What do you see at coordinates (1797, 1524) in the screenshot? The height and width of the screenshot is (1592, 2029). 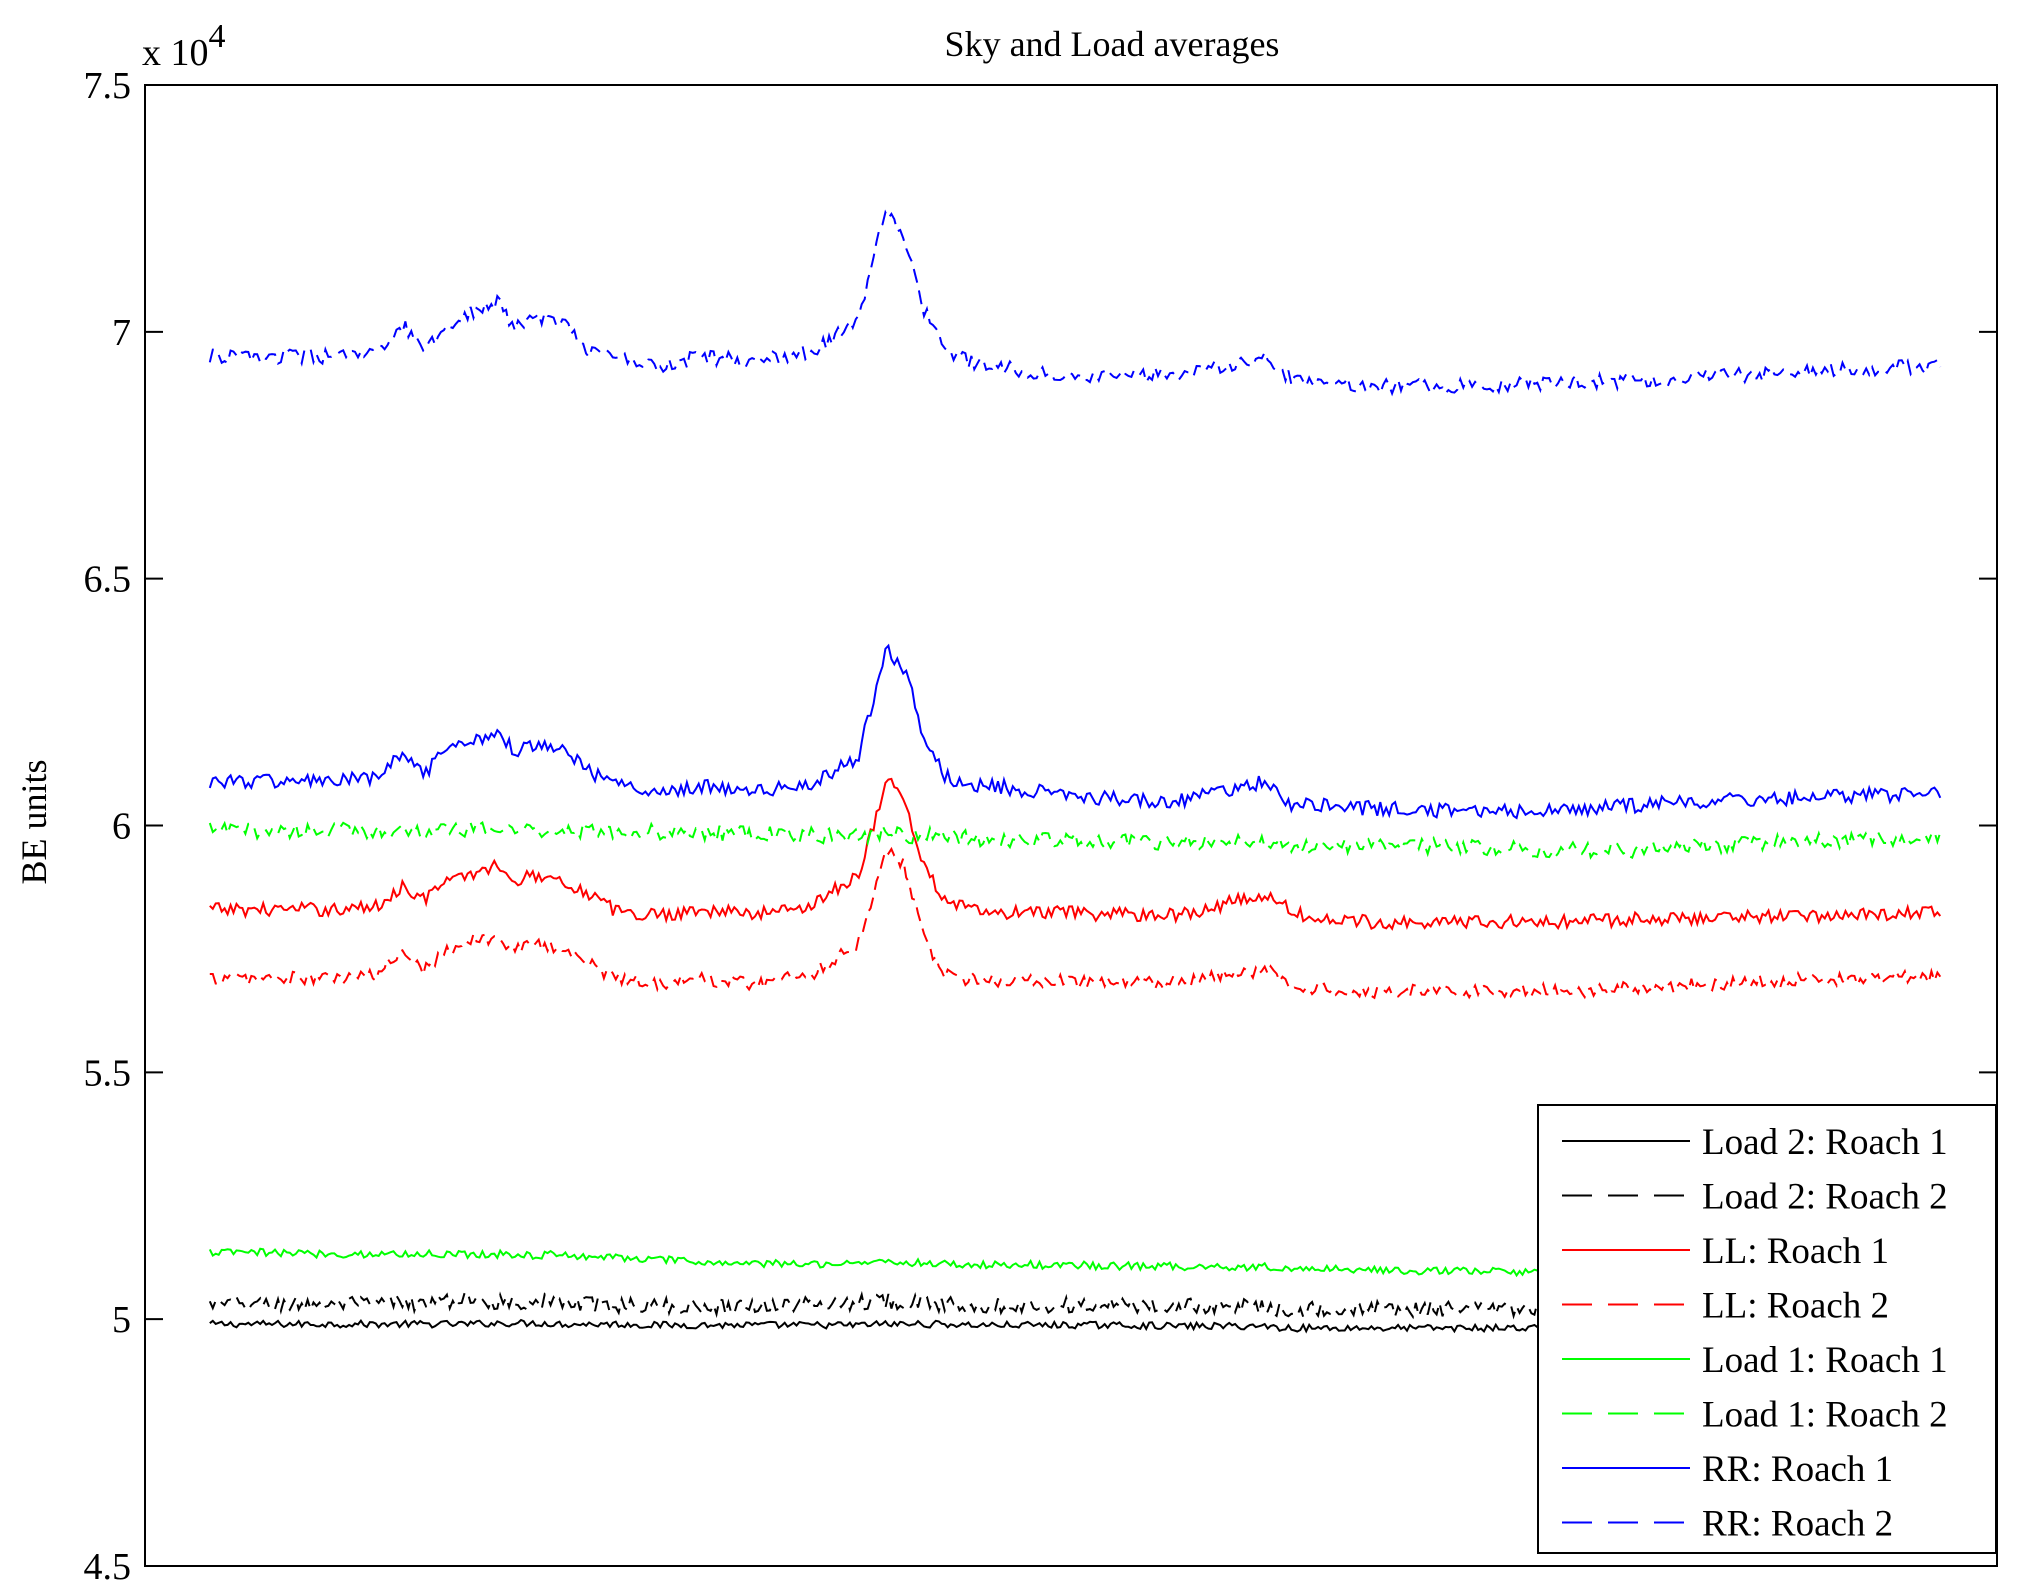 I see `legend-label: RR: Roach 2` at bounding box center [1797, 1524].